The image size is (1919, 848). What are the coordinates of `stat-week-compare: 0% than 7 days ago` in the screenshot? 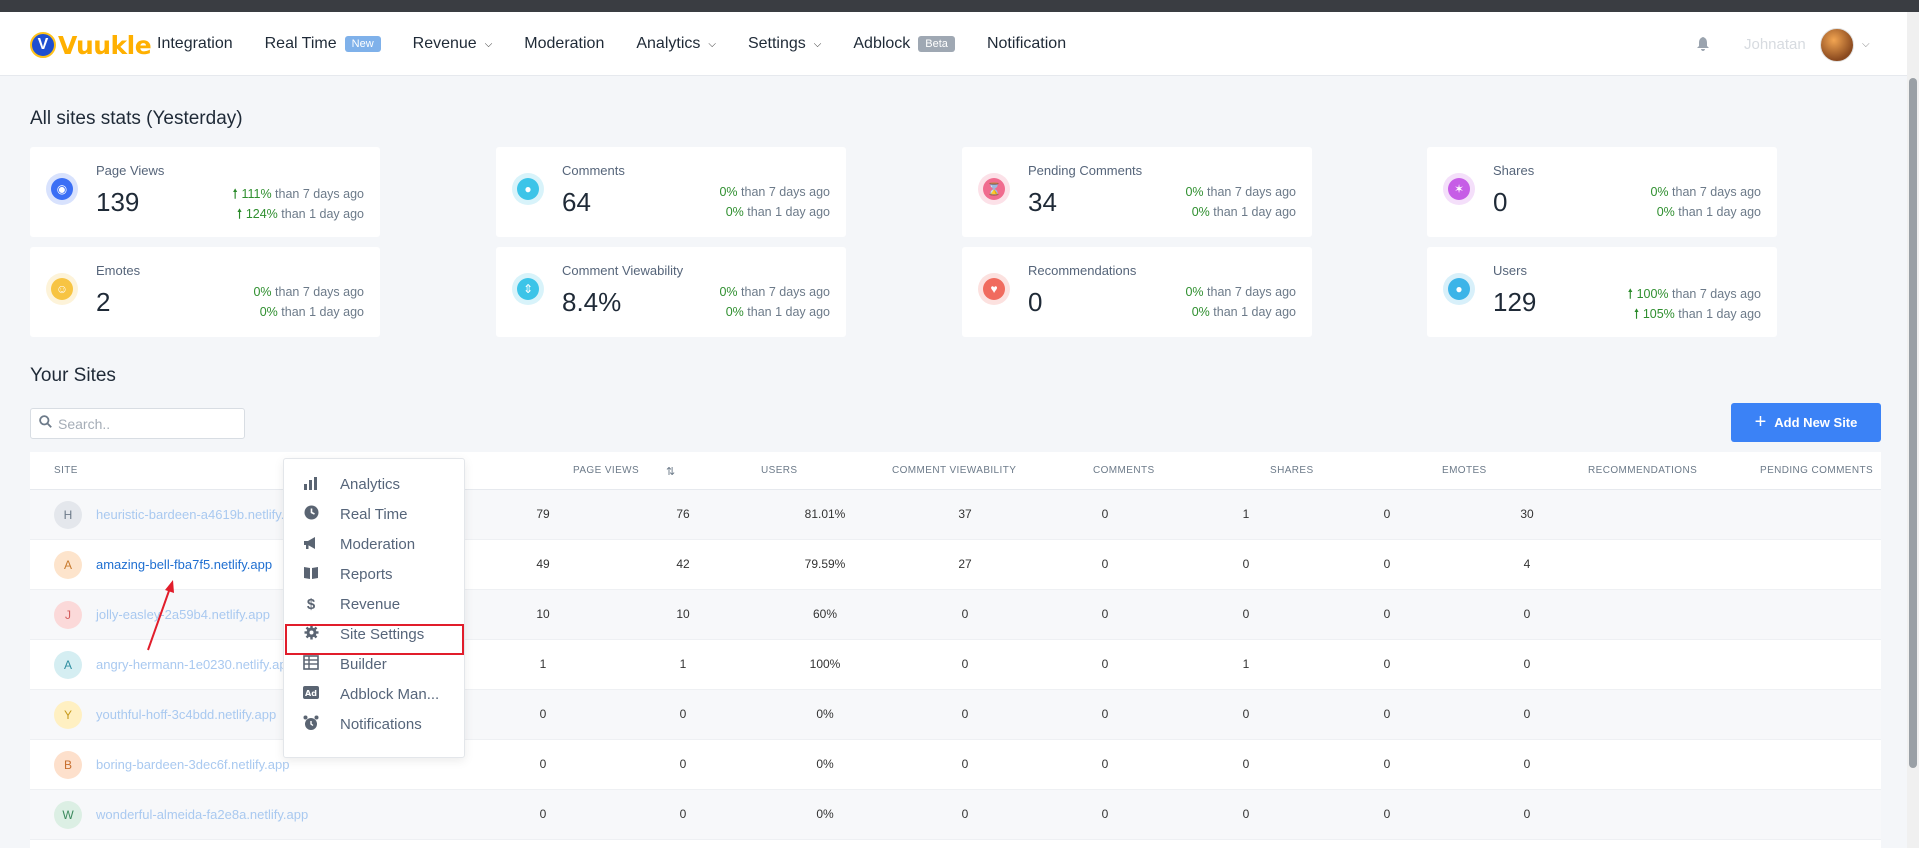 It's located at (1240, 292).